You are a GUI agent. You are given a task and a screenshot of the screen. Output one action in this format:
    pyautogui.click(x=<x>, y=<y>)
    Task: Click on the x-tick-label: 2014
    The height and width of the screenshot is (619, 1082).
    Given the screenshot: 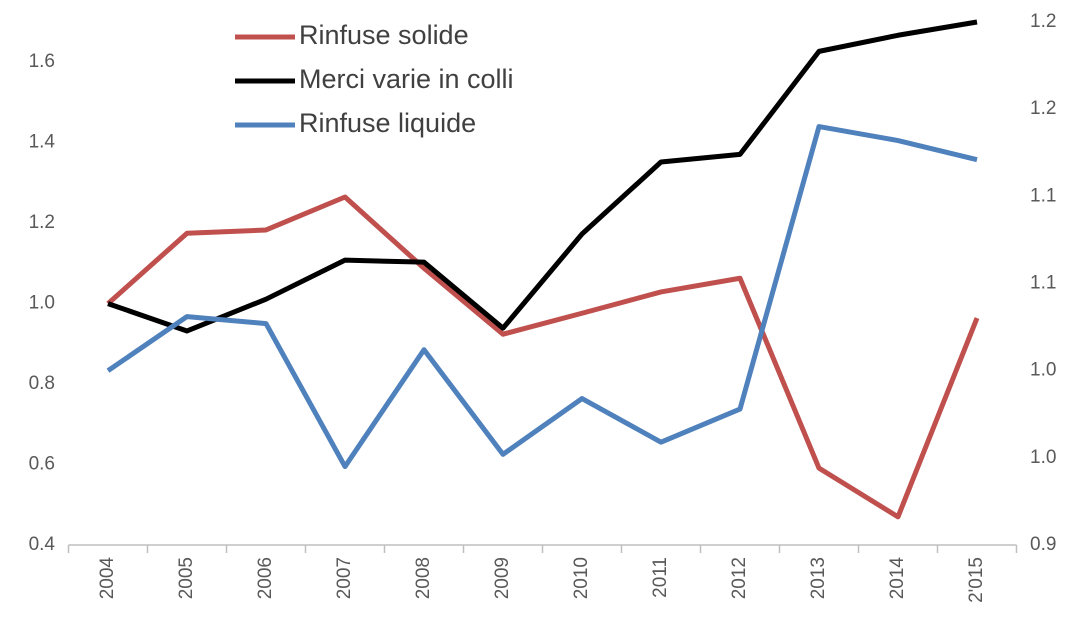 What is the action you would take?
    pyautogui.click(x=897, y=578)
    